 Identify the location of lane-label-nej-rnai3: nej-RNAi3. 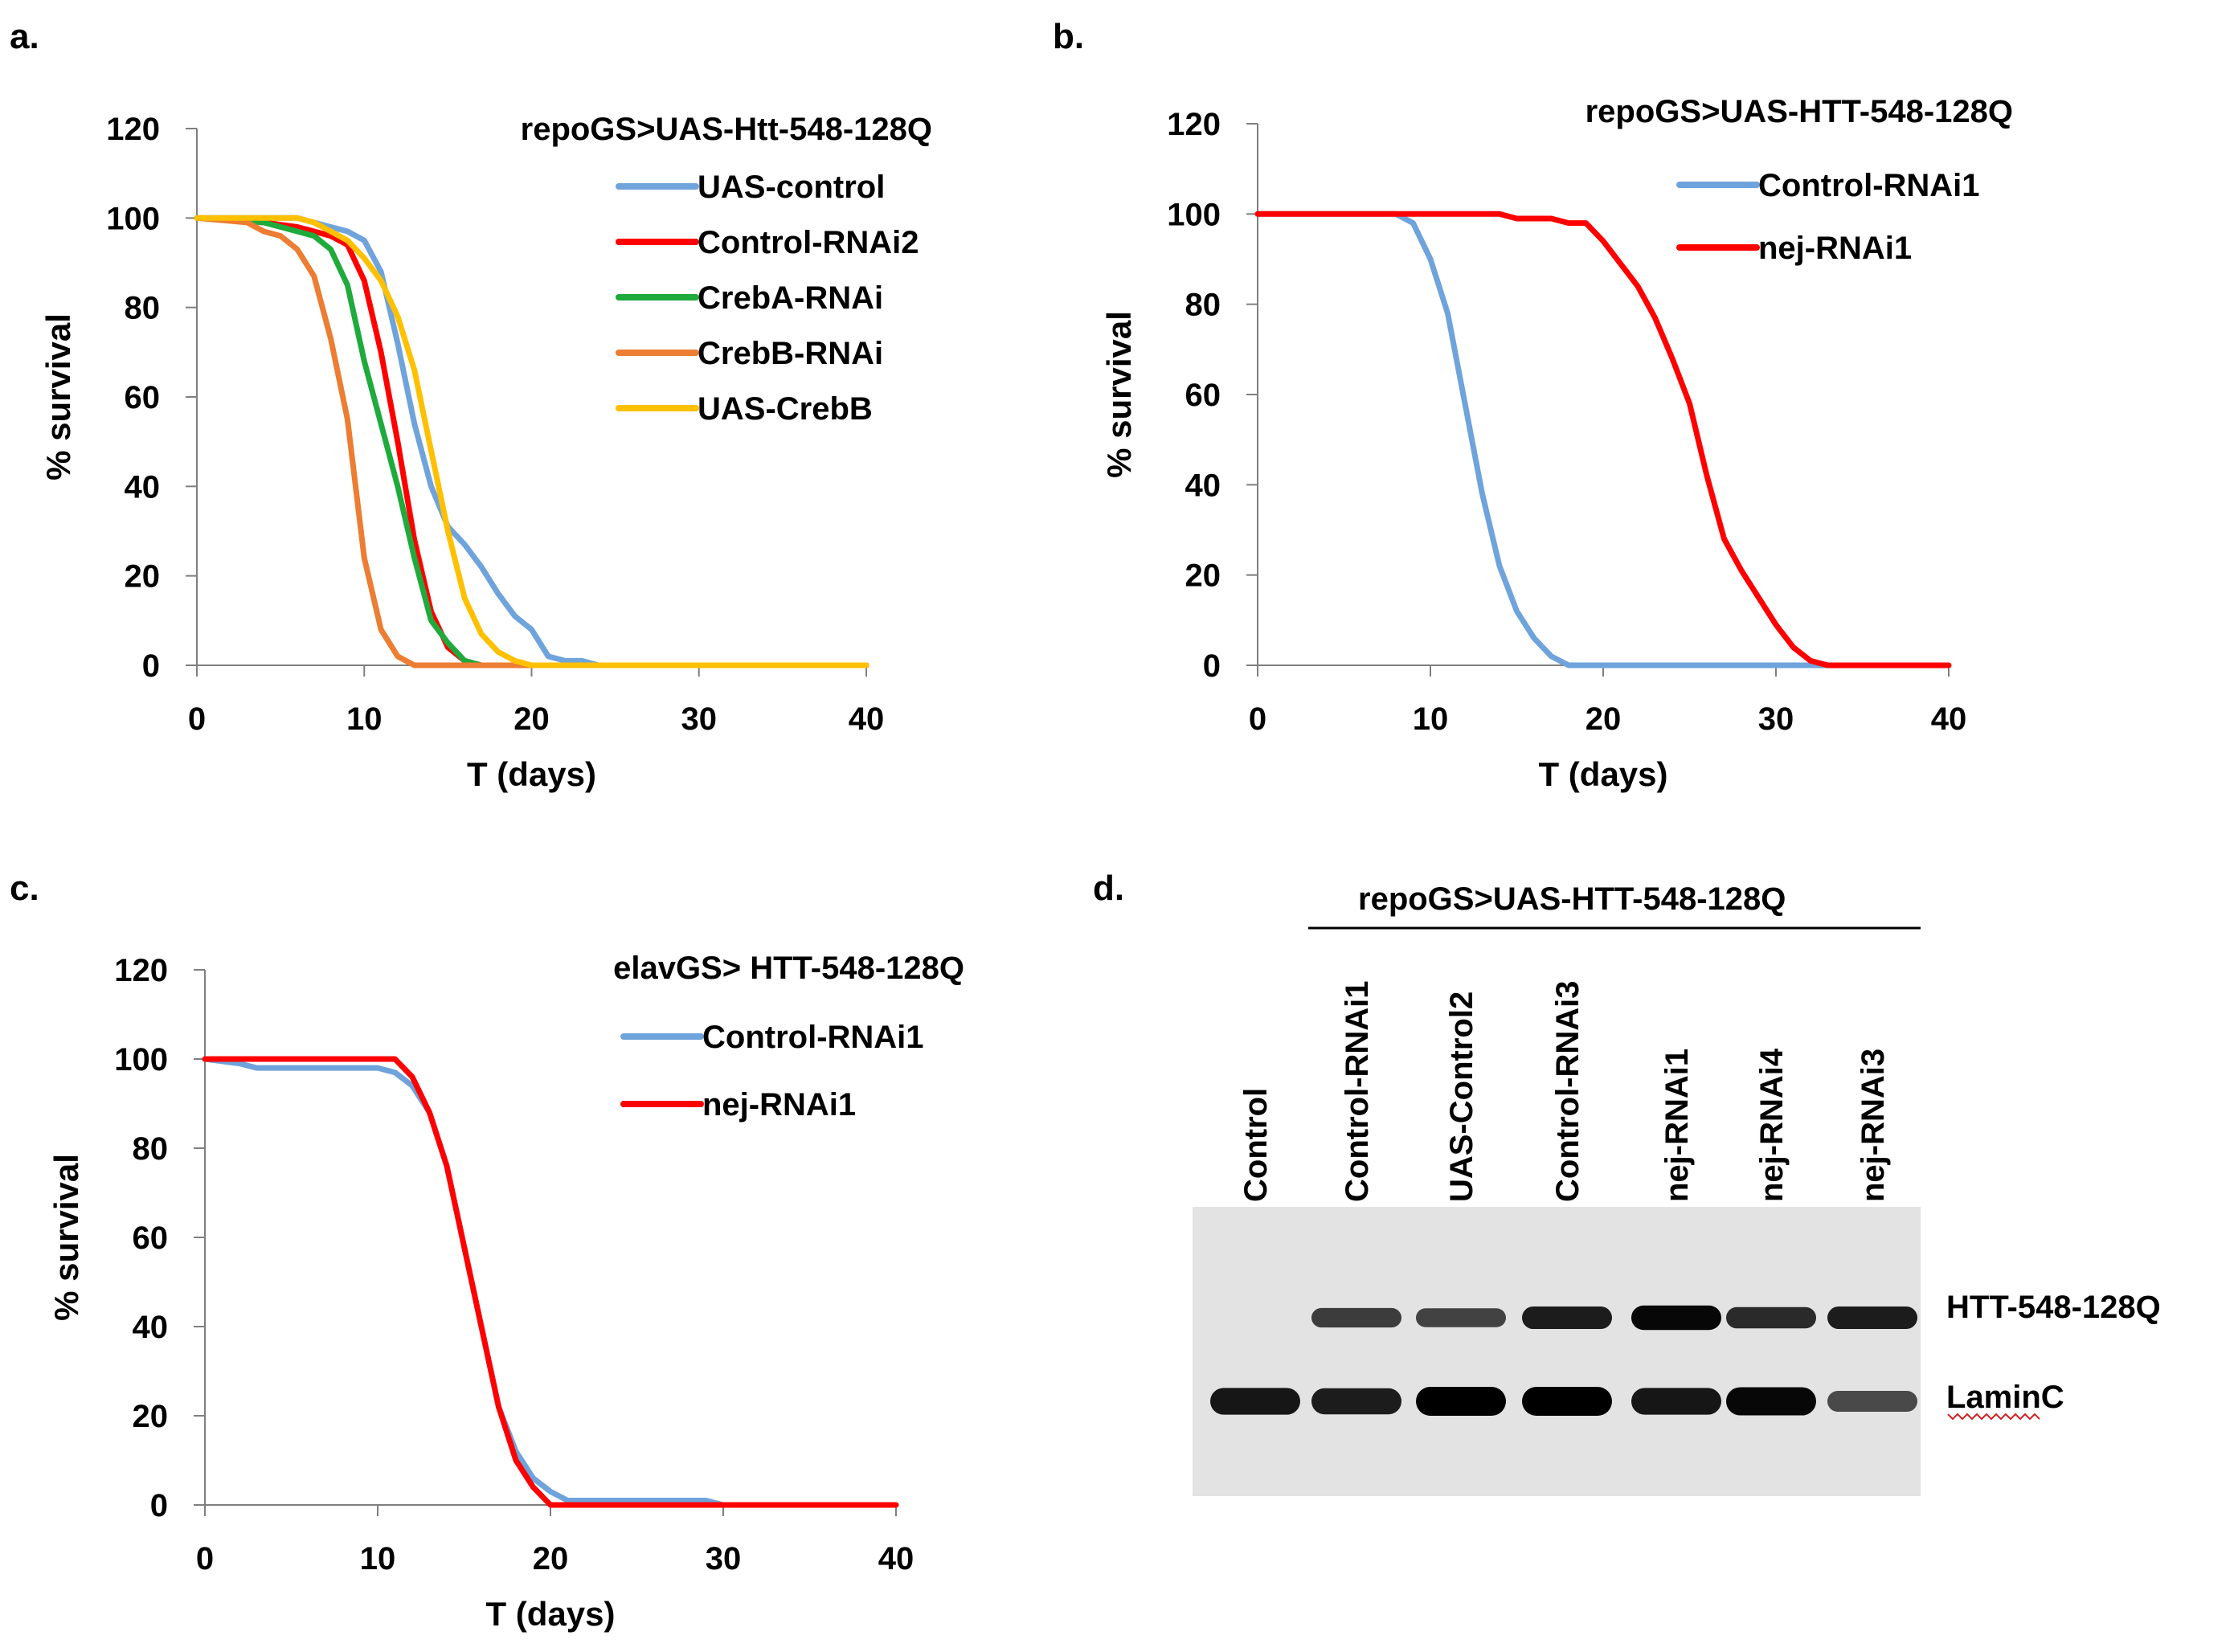
(1873, 1126).